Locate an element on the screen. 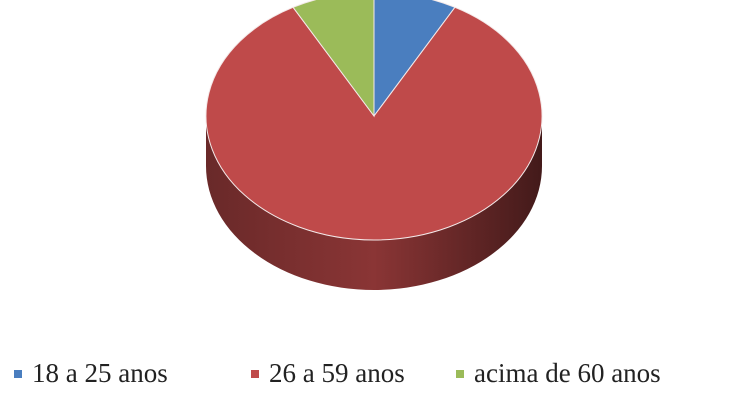  legend-item-1: 26 a 59 anos is located at coordinates (328, 373).